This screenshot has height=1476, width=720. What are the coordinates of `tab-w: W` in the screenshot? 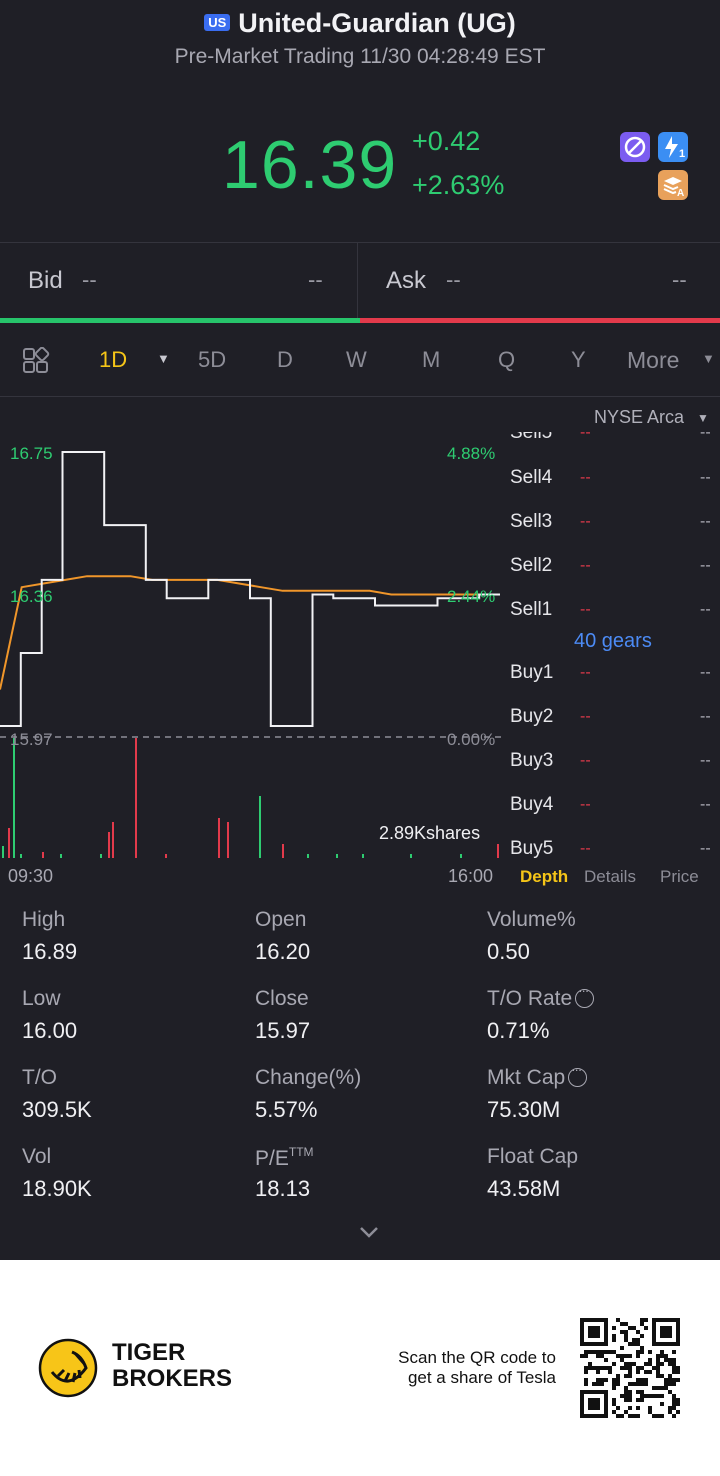 It's located at (356, 359).